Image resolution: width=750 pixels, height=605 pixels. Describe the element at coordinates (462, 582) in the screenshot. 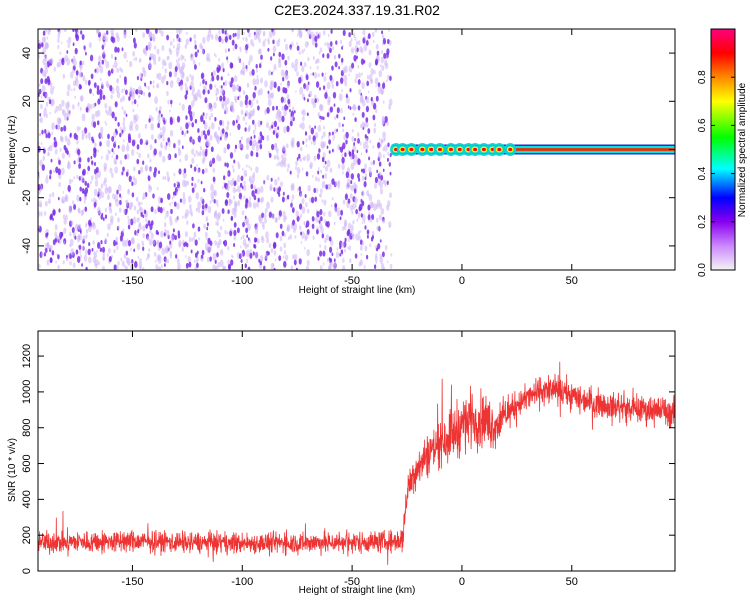

I see `x-tick-label: 0` at that location.